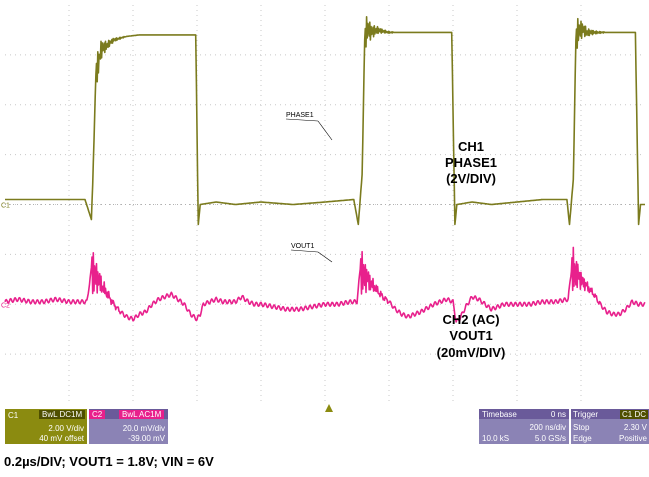 Image resolution: width=649 pixels, height=477 pixels. Describe the element at coordinates (146, 438) in the screenshot. I see `ch2-offset: -39.00 mV` at that location.